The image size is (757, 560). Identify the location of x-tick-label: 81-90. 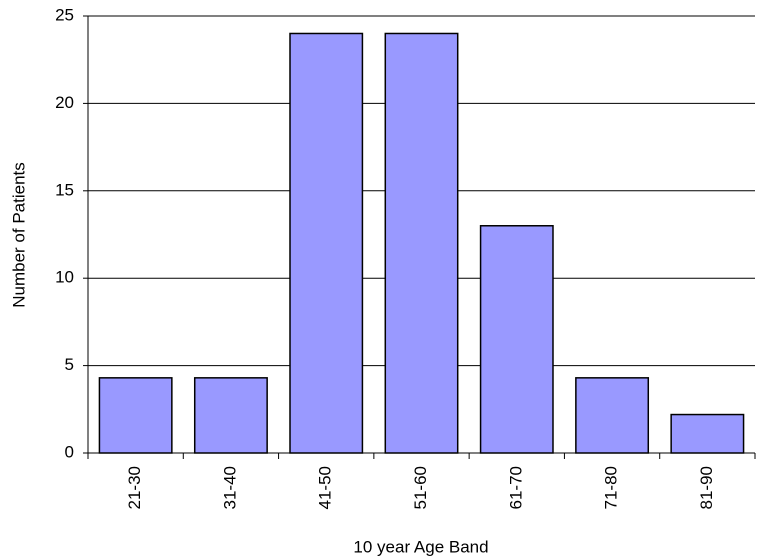
(706, 487).